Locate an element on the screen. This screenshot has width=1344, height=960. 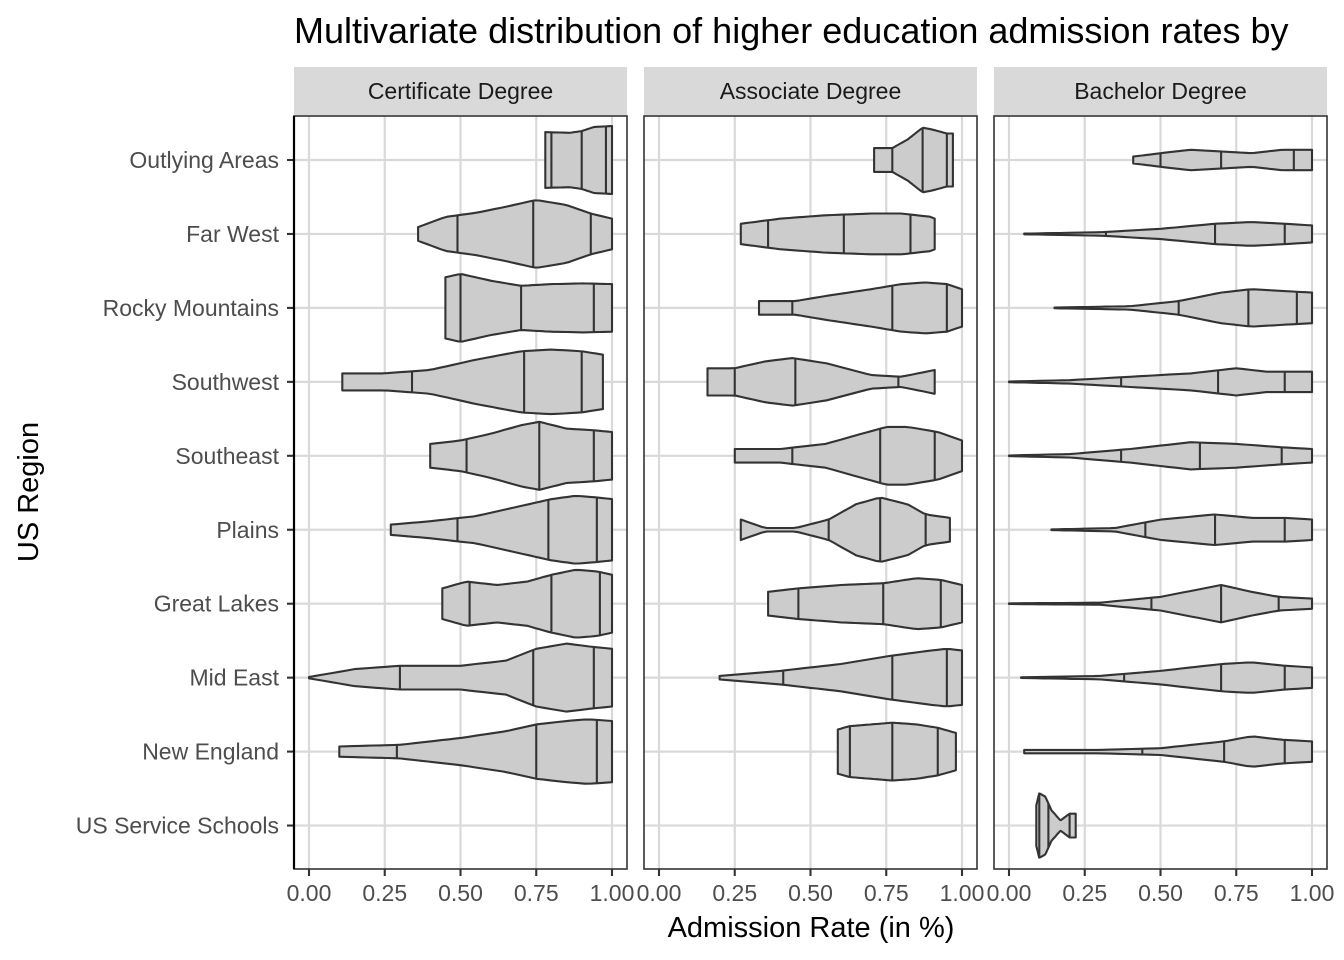
y-tick-label: Outlying Areas is located at coordinates (204, 160).